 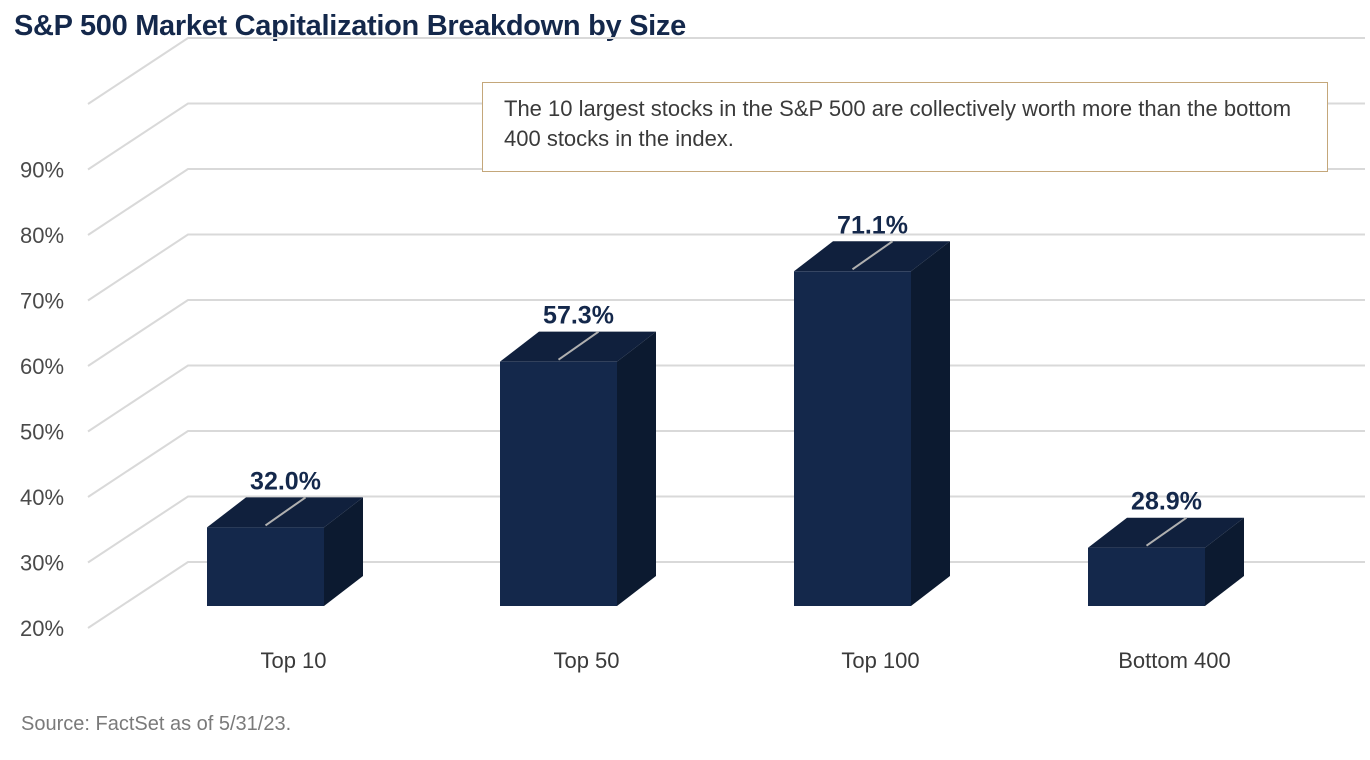 I want to click on bar: 57.3%, so click(x=578, y=454).